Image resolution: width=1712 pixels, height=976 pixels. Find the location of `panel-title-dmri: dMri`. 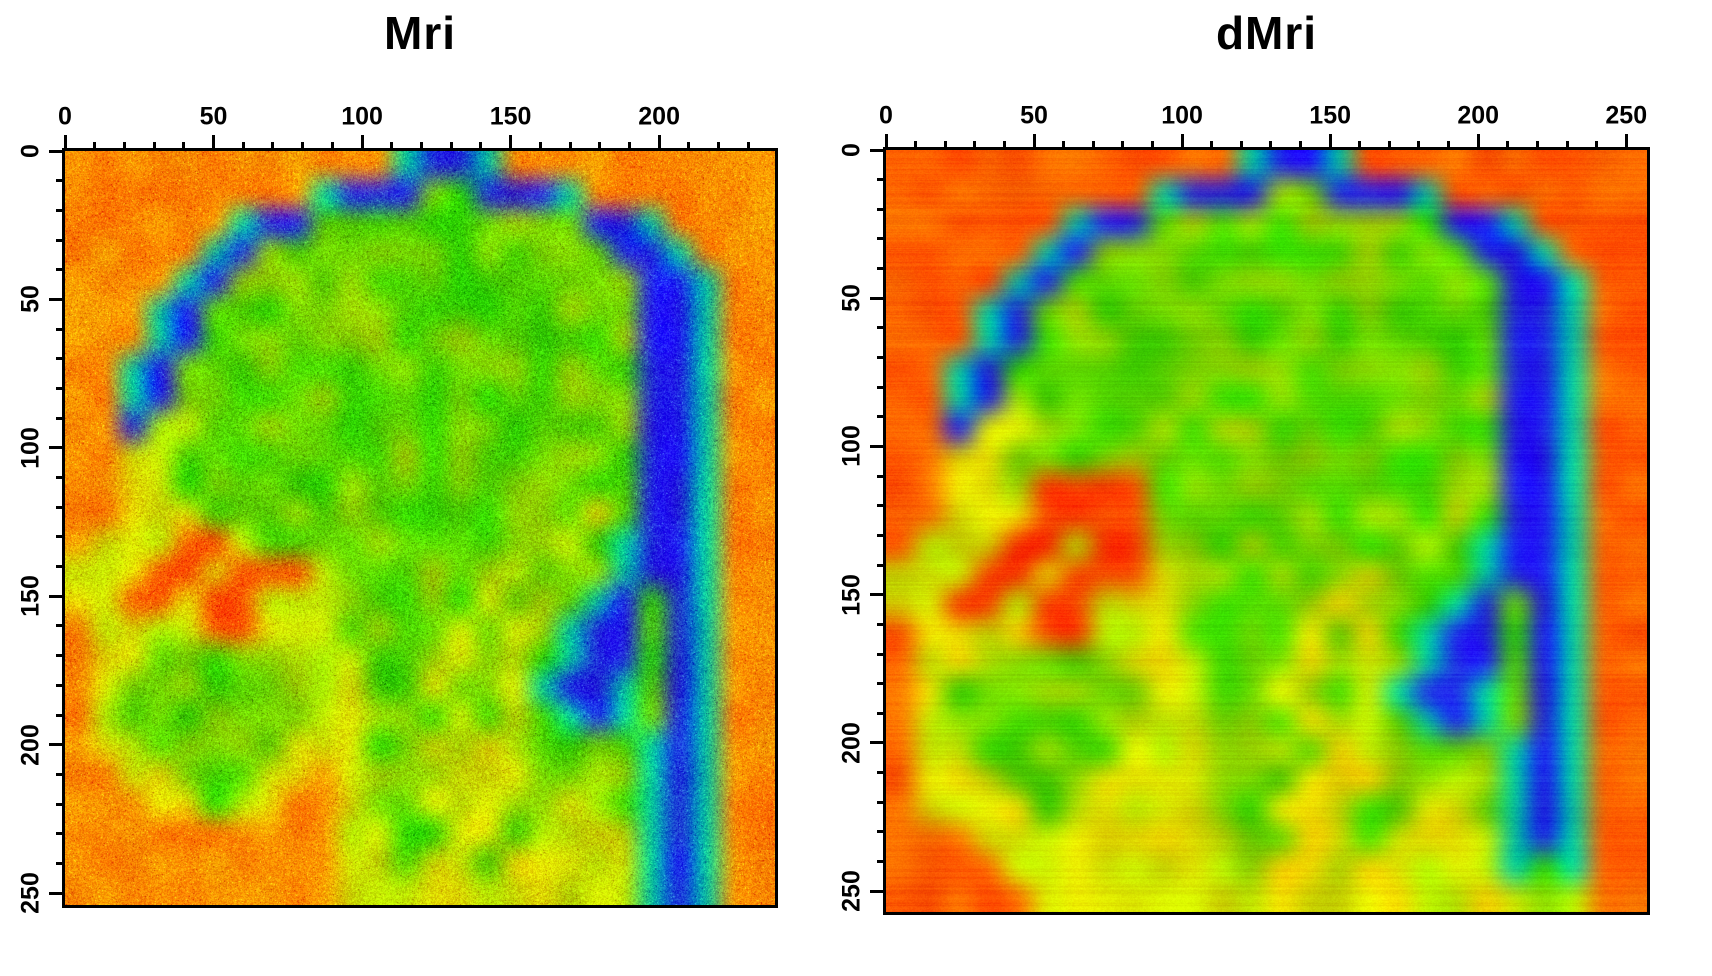

panel-title-dmri: dMri is located at coordinates (1266, 33).